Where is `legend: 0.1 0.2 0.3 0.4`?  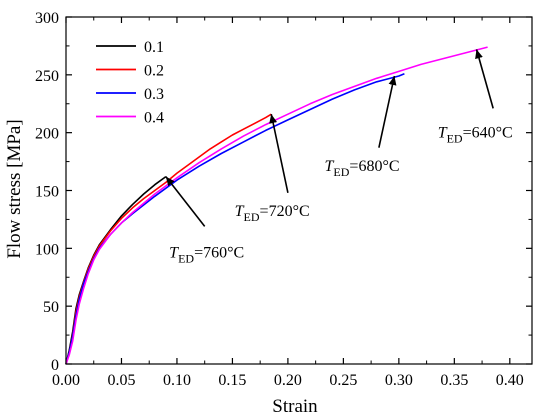
legend: 0.1 0.2 0.3 0.4 is located at coordinates (130, 83).